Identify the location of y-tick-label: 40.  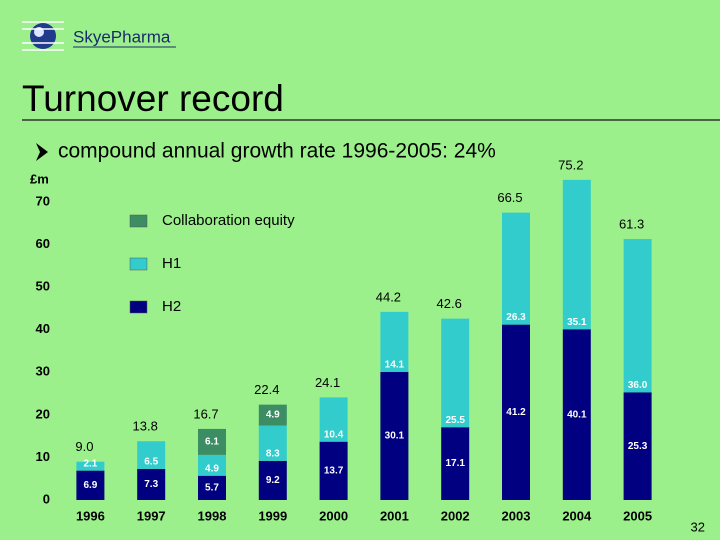
(43, 328).